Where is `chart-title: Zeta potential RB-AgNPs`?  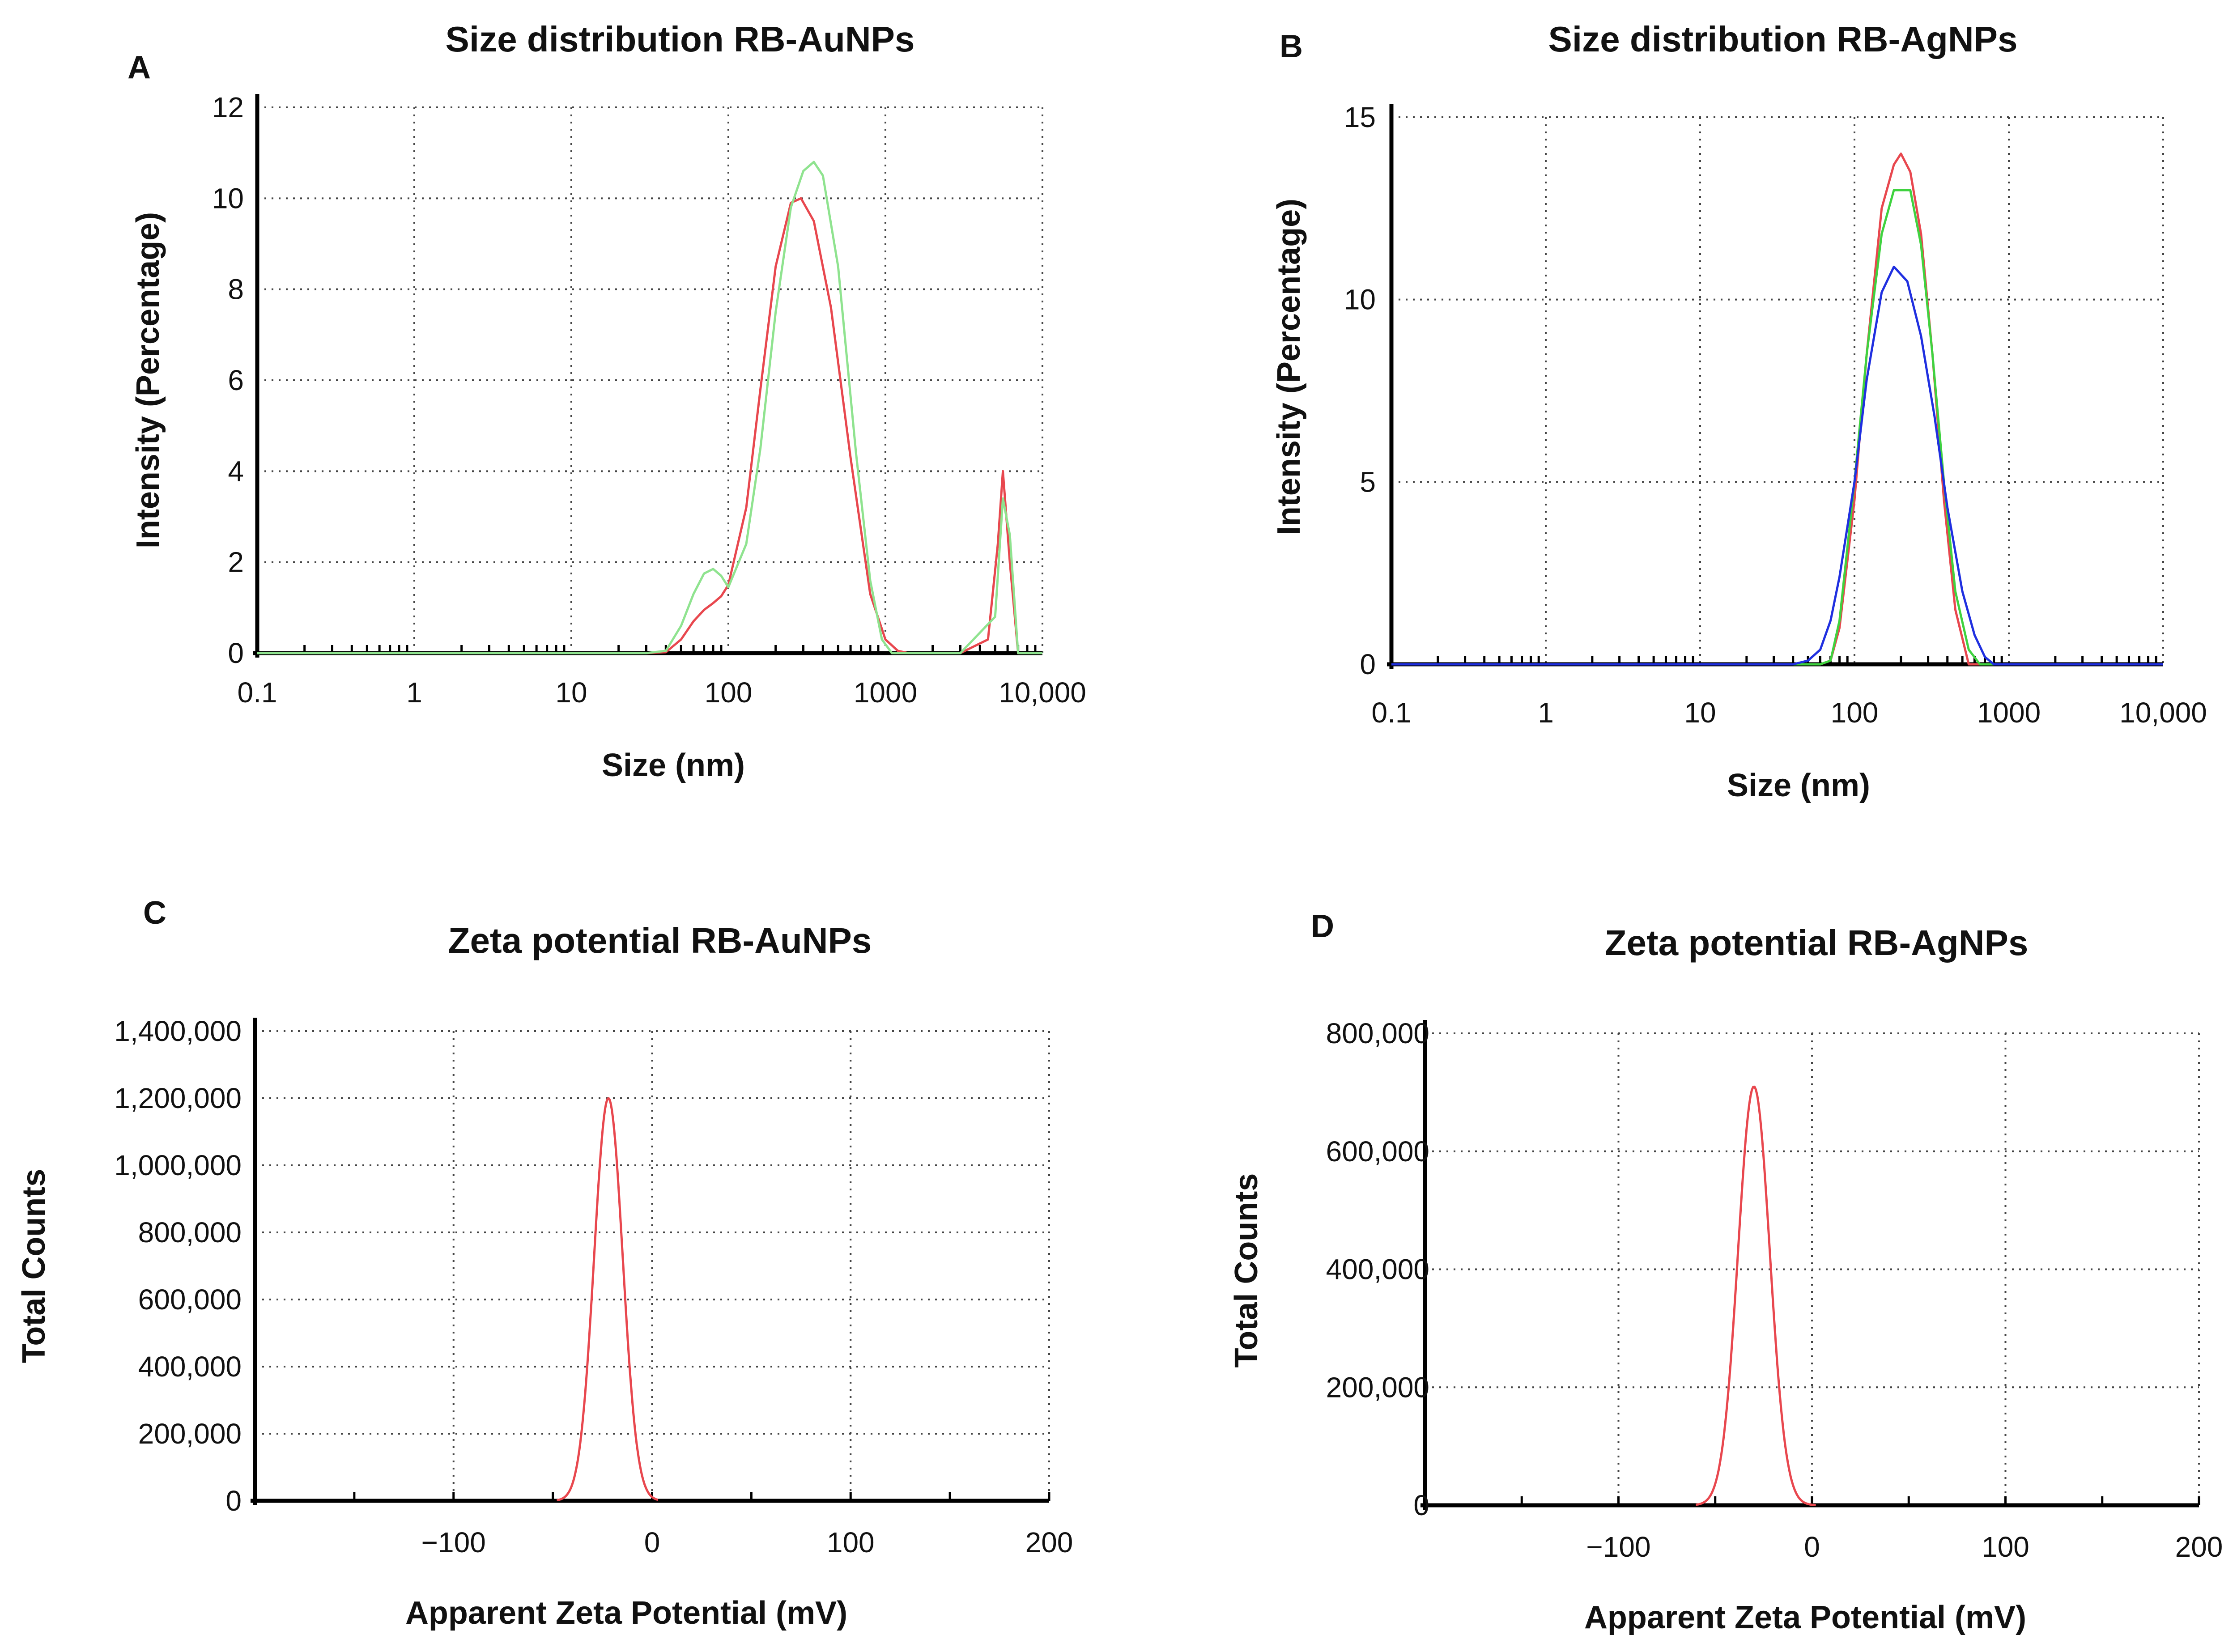 chart-title: Zeta potential RB-AgNPs is located at coordinates (1817, 943).